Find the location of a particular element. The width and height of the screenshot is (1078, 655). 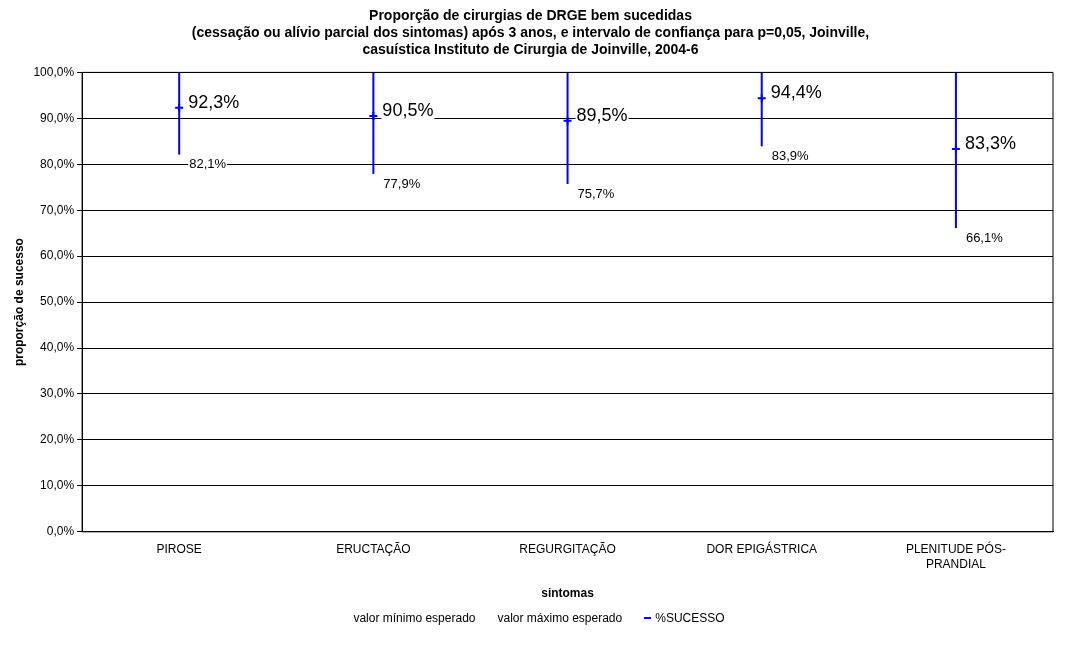

x-tick-label: PIROSE is located at coordinates (179, 549).